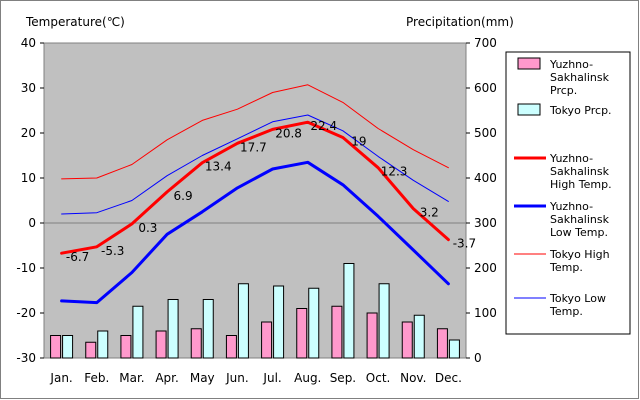 The height and width of the screenshot is (400, 640). I want to click on left-axis-title: Temperature(℃), so click(75, 22).